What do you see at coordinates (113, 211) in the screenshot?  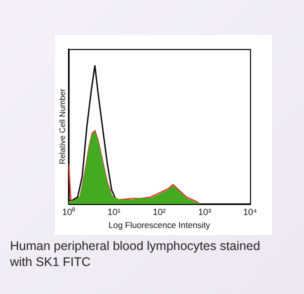 I see `x-tick-label: 10¹` at bounding box center [113, 211].